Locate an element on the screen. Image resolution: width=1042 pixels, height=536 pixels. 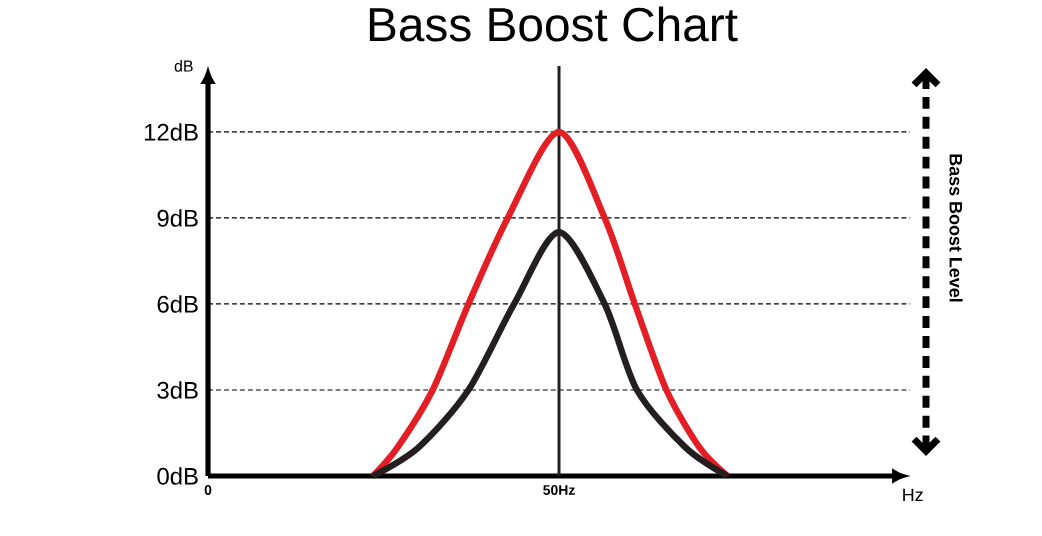
x-axis-title: Hz is located at coordinates (913, 495).